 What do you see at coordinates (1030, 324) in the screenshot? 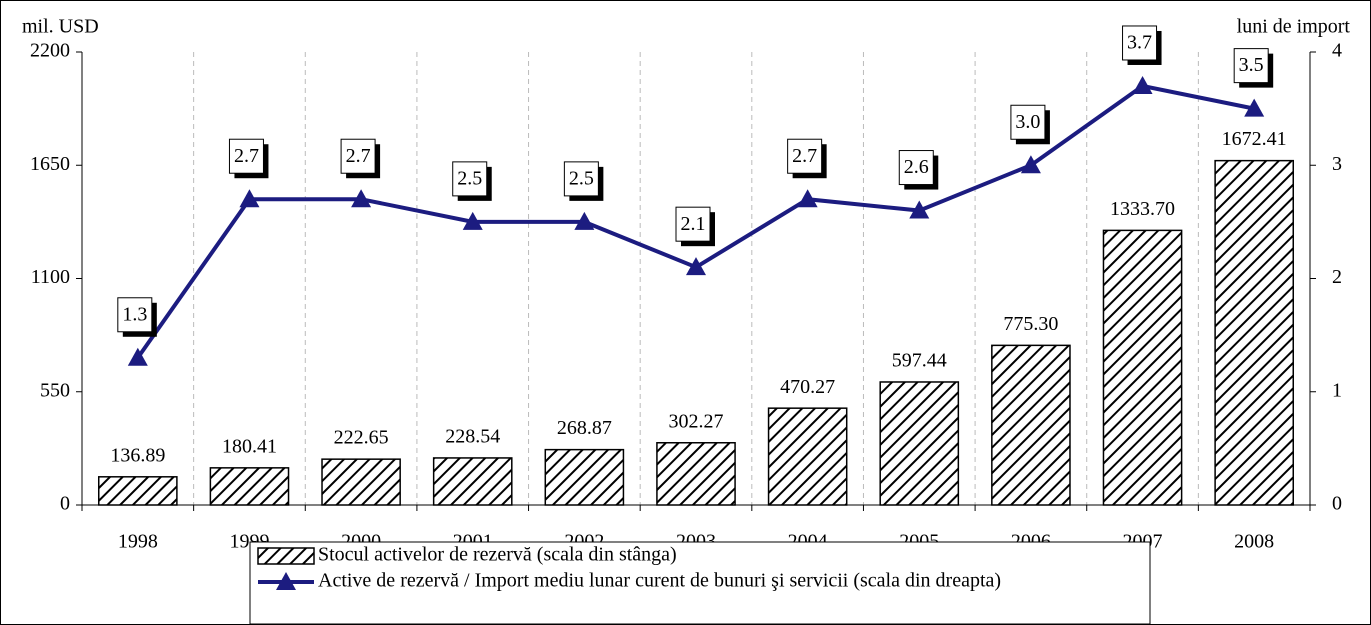
I see `bar-value-label: 775.30` at bounding box center [1030, 324].